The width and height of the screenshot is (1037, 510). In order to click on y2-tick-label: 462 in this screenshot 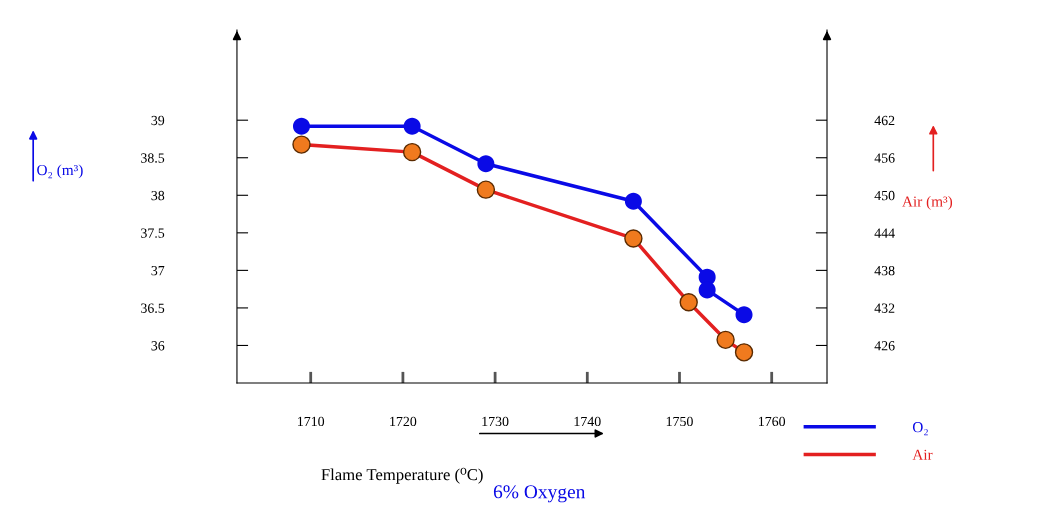, I will do `click(884, 120)`.